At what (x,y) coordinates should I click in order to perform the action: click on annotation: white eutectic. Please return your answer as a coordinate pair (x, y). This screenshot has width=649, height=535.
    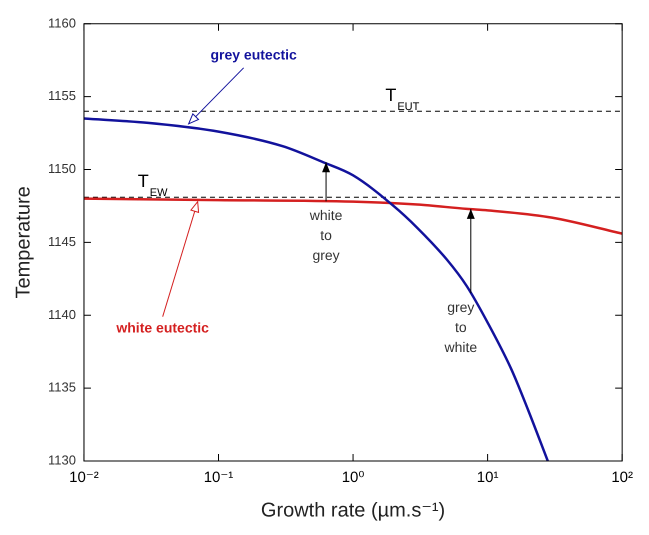
    Looking at the image, I should click on (162, 328).